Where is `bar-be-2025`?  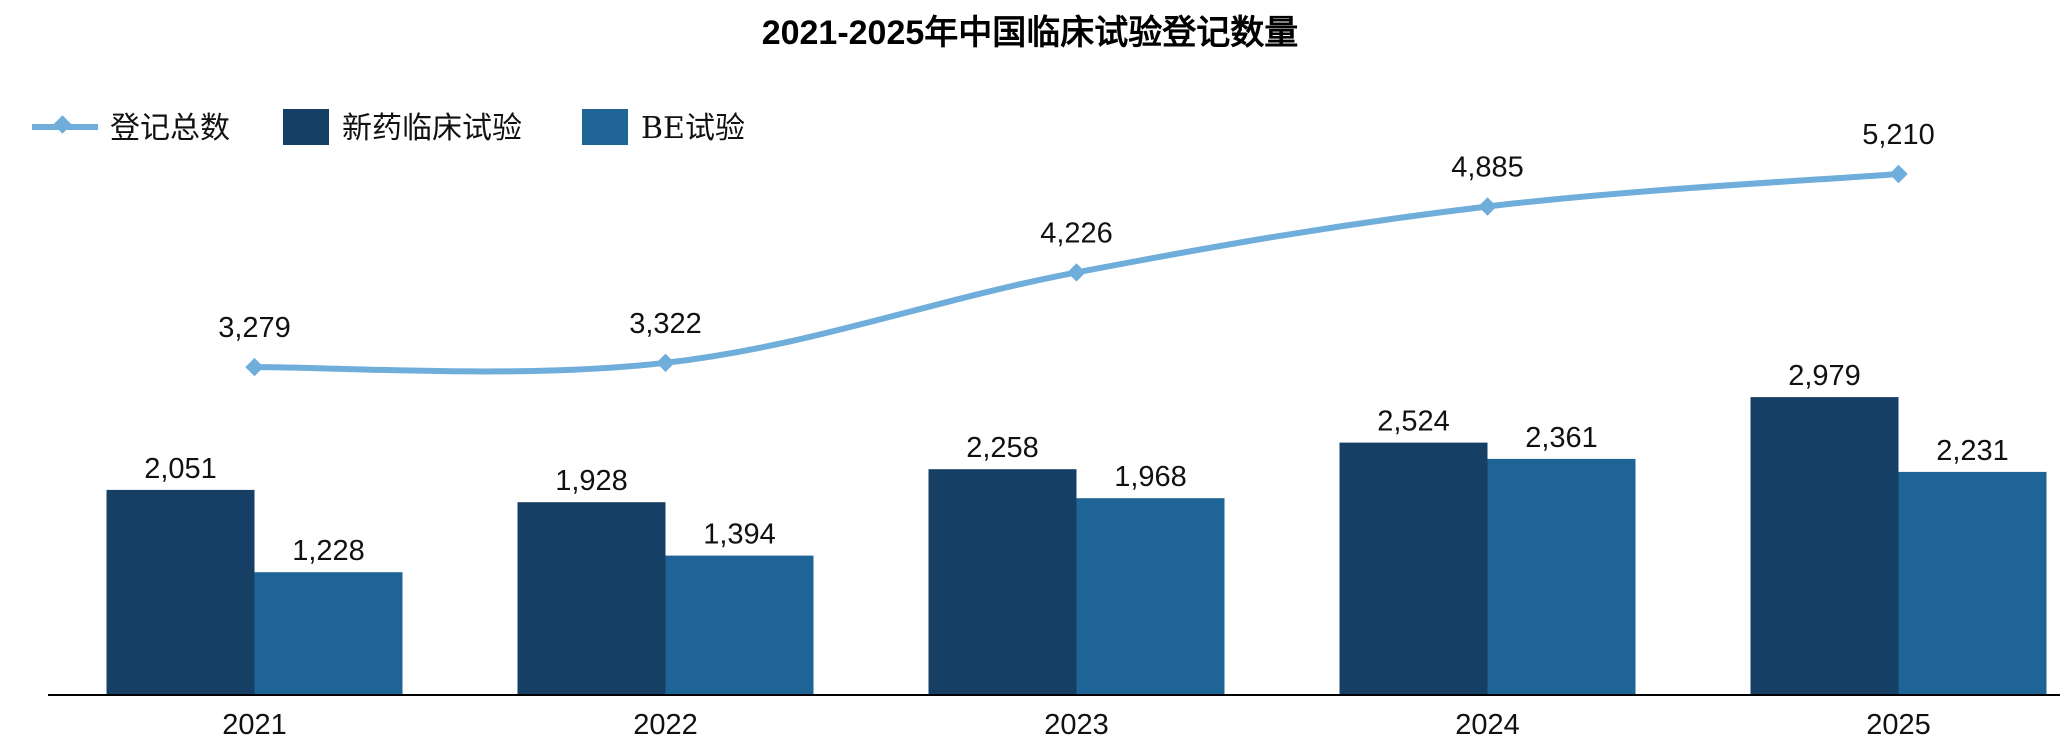
bar-be-2025 is located at coordinates (1972, 583).